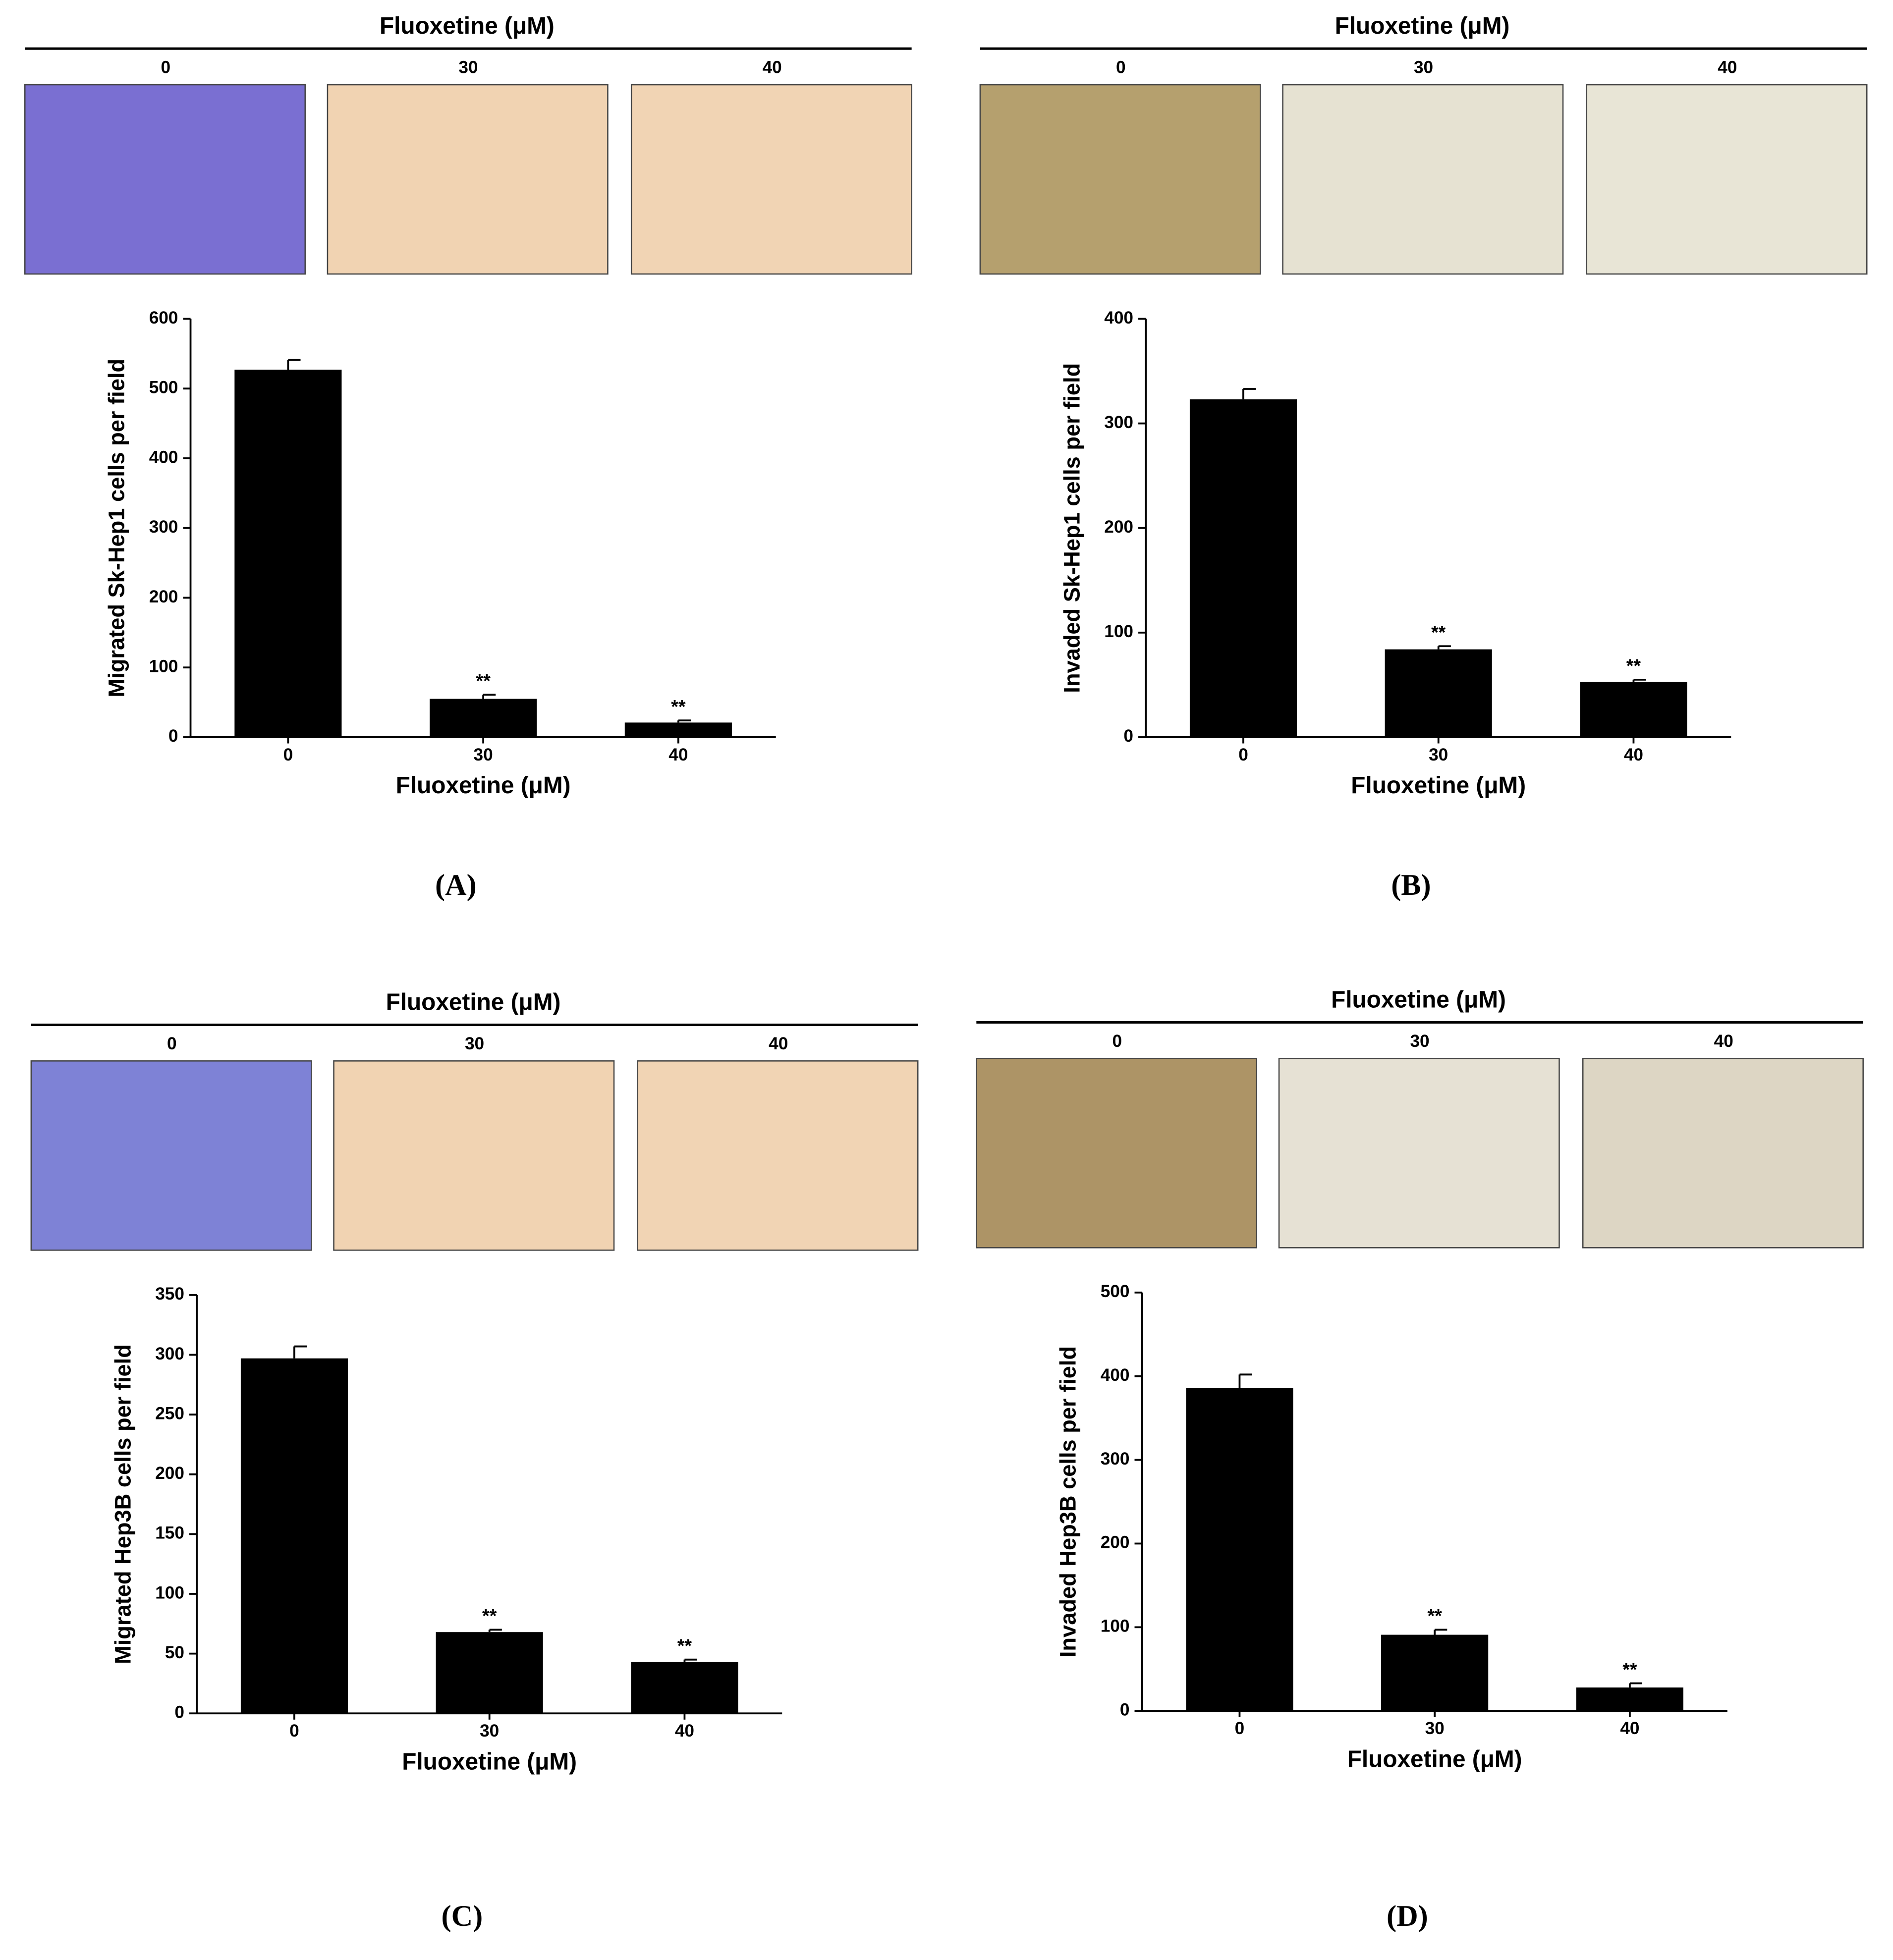 The image size is (1893, 1960). Describe the element at coordinates (462, 1916) in the screenshot. I see `panel-label: (C)` at that location.